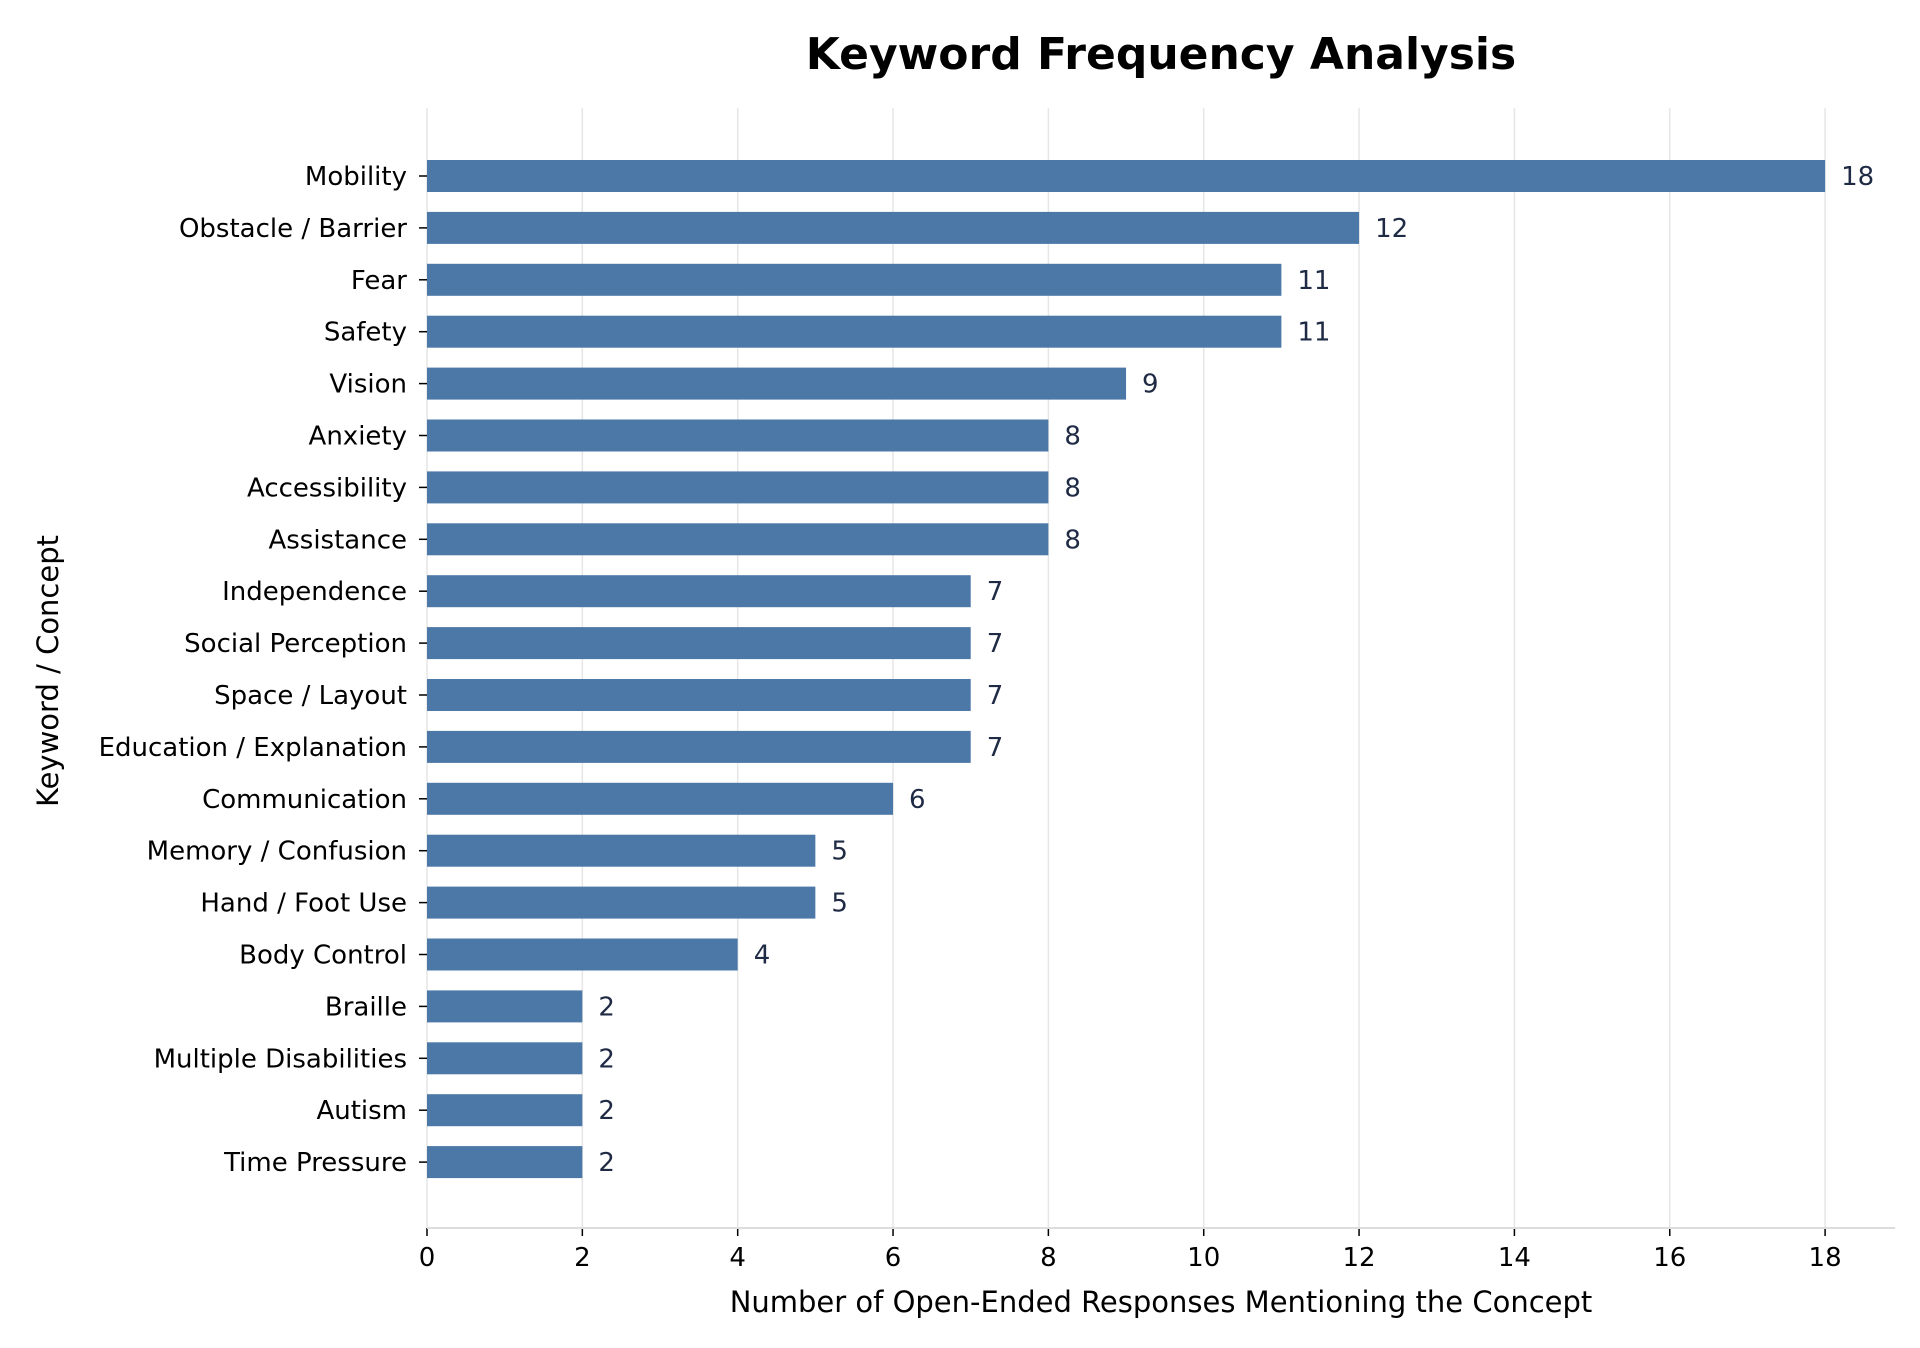 This screenshot has height=1348, width=1920. What do you see at coordinates (277, 852) in the screenshot?
I see `y-tick-label: Memory / Confusion` at bounding box center [277, 852].